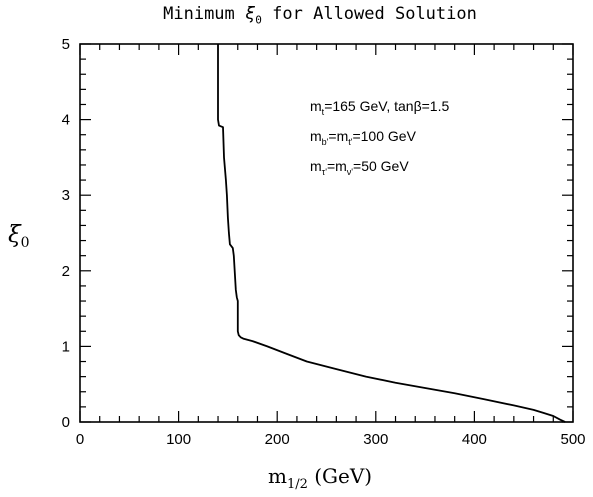  Describe the element at coordinates (66, 120) in the screenshot. I see `y-tick-label: 4` at that location.